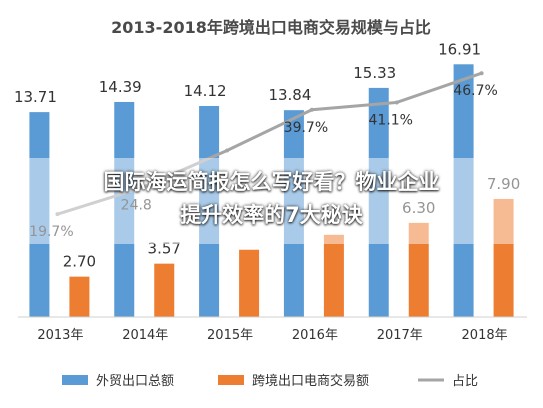  Describe the element at coordinates (459, 49) in the screenshot. I see `bar-export-total-label: 16.91` at that location.